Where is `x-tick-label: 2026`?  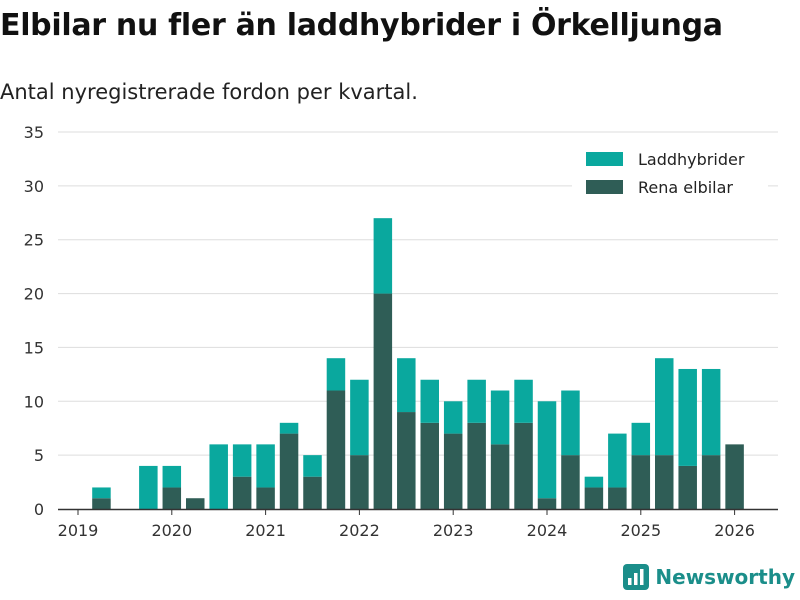 x-tick-label: 2026 is located at coordinates (734, 530).